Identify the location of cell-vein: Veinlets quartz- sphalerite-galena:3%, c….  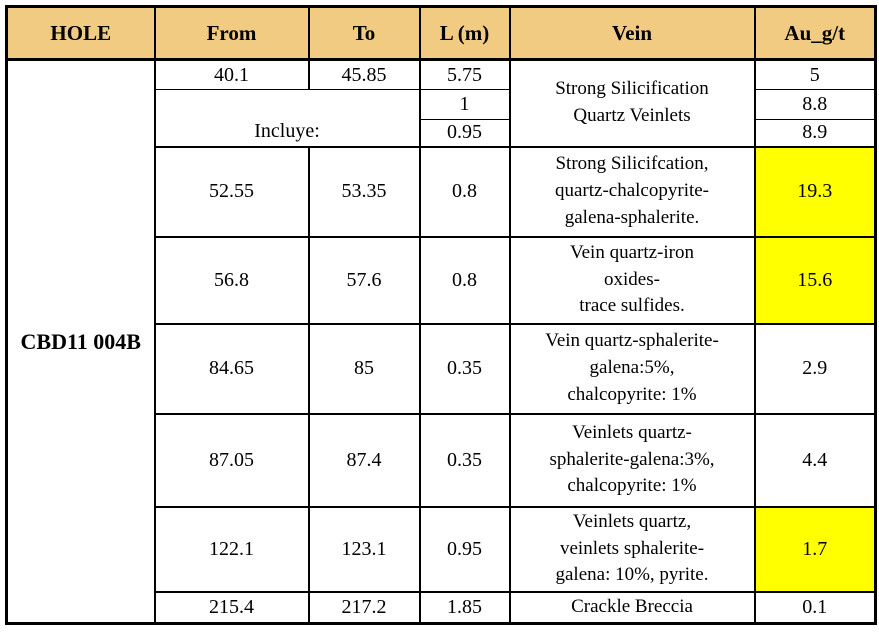
(632, 460).